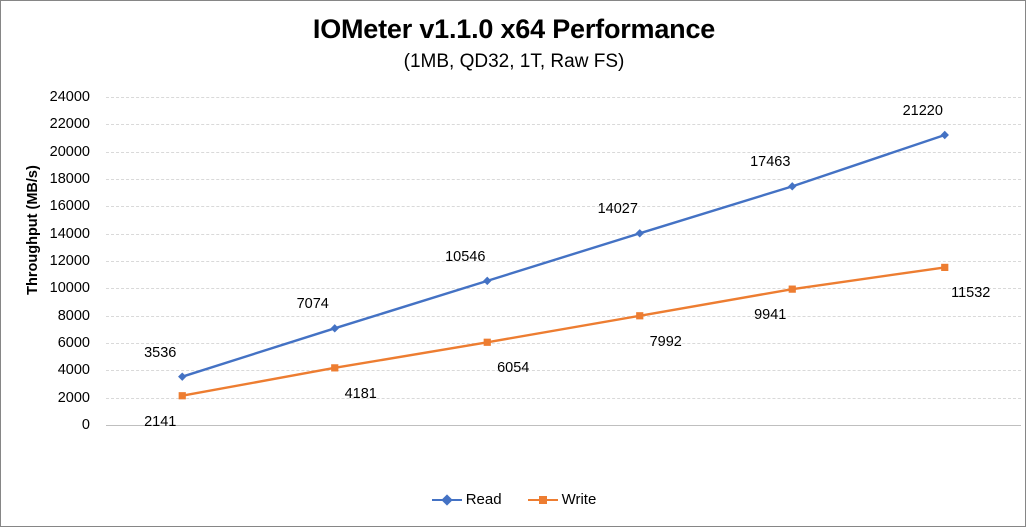  What do you see at coordinates (160, 421) in the screenshot?
I see `data-label-write: 2141` at bounding box center [160, 421].